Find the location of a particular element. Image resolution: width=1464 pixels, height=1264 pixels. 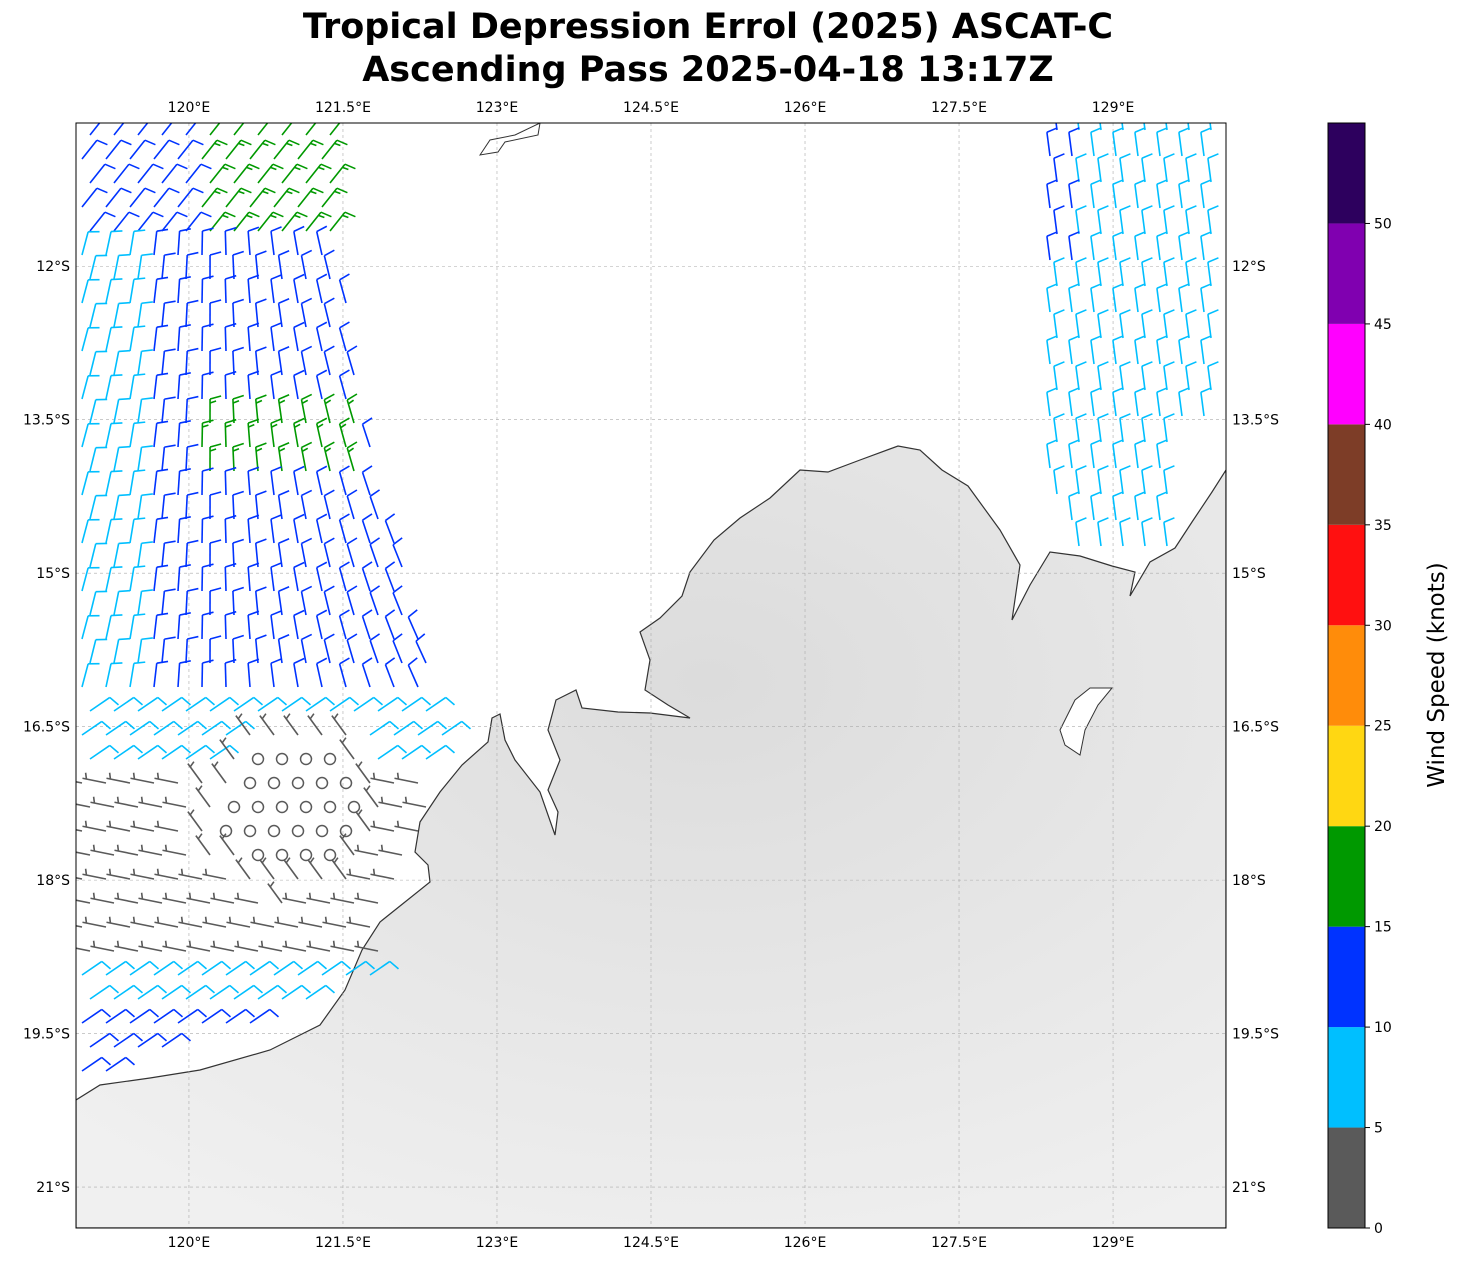

colorbar-frame is located at coordinates (1346, 675).